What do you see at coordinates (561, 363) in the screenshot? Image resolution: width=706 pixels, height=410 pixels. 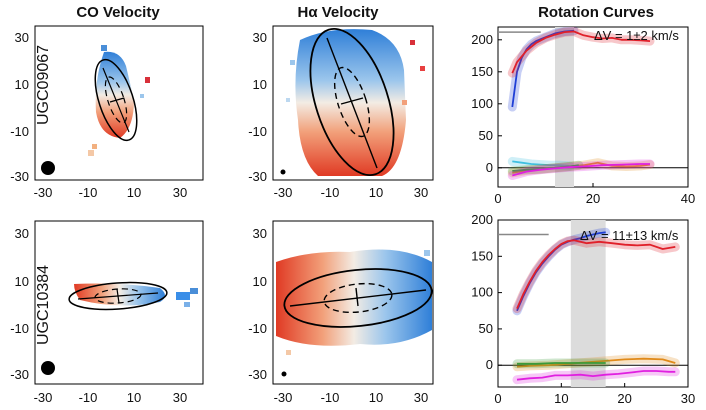 I see `series-line-green` at bounding box center [561, 363].